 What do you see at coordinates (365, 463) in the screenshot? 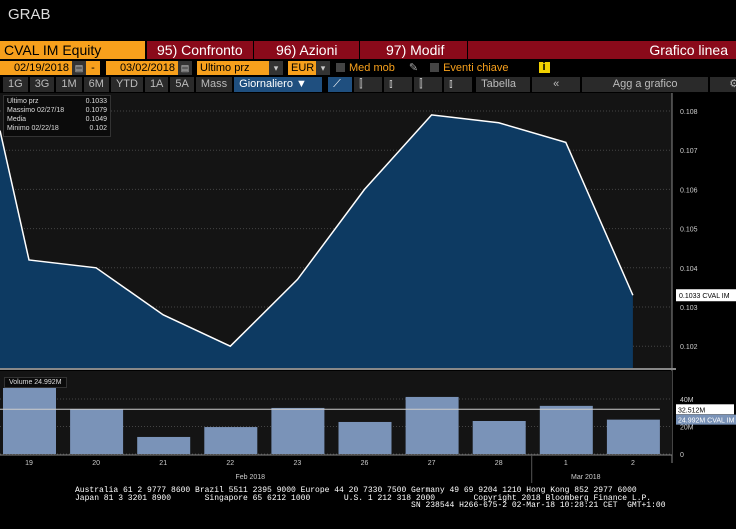
I see `x-tick-label: 26` at bounding box center [365, 463].